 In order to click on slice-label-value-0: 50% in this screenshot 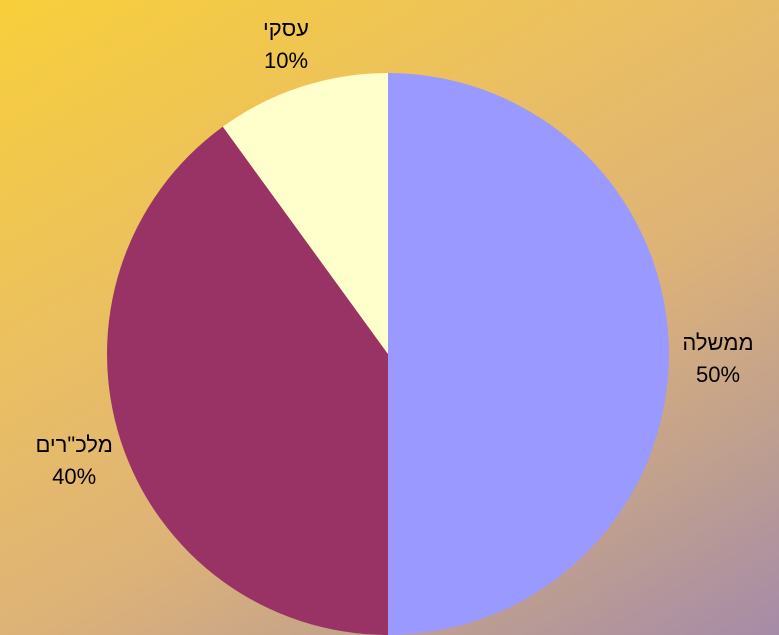, I will do `click(718, 374)`.